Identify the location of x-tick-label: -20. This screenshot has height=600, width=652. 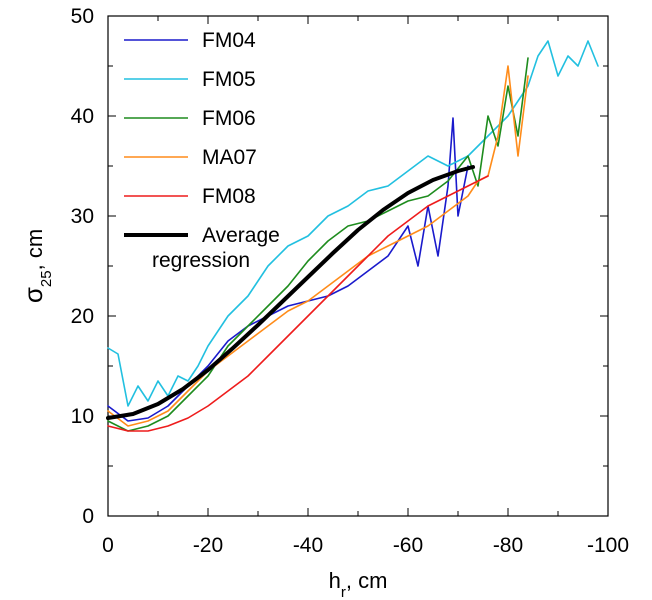
(208, 545).